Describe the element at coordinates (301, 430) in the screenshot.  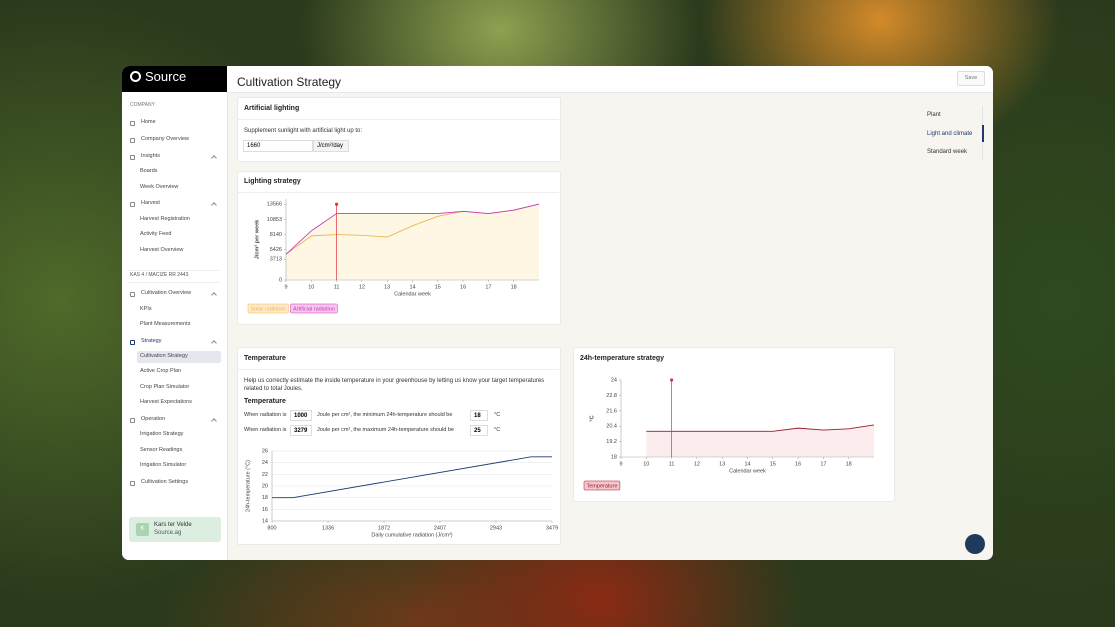
I see `radiation-input: 3279` at that location.